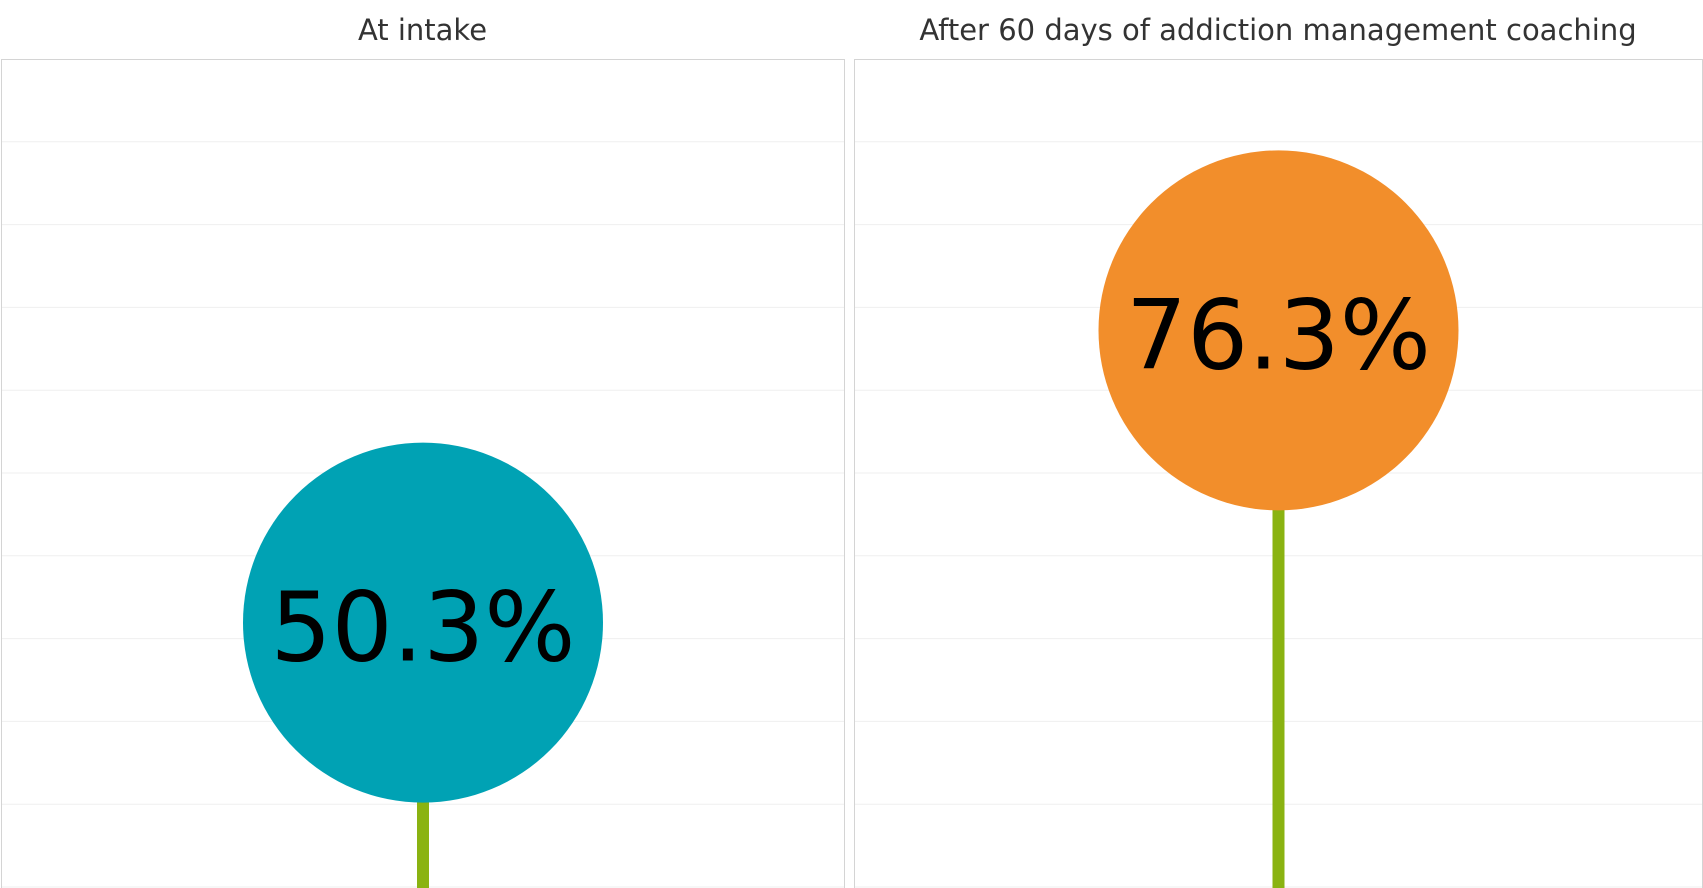 This screenshot has height=888, width=1703. Describe the element at coordinates (1278, 335) in the screenshot. I see `value-label: 76.3%` at that location.